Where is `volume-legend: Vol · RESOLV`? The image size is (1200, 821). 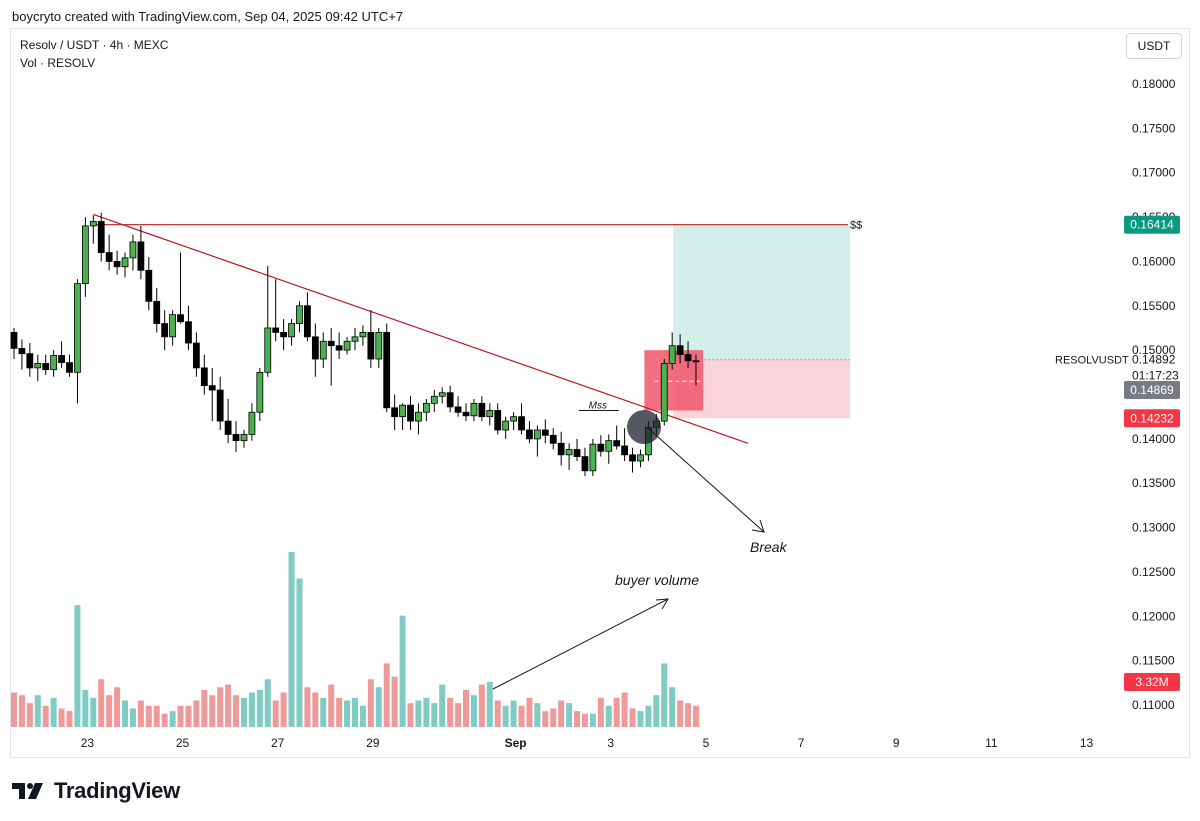 volume-legend: Vol · RESOLV is located at coordinates (58, 63).